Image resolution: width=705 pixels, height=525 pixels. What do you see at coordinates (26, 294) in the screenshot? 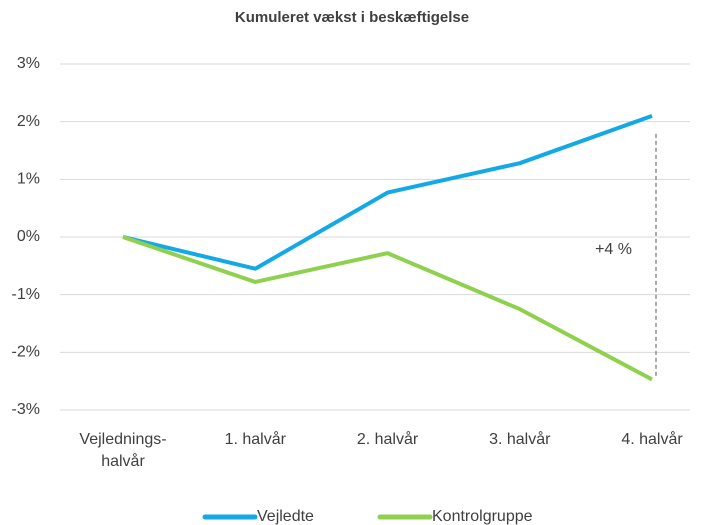
I see `y-tick-label: -1%` at bounding box center [26, 294].